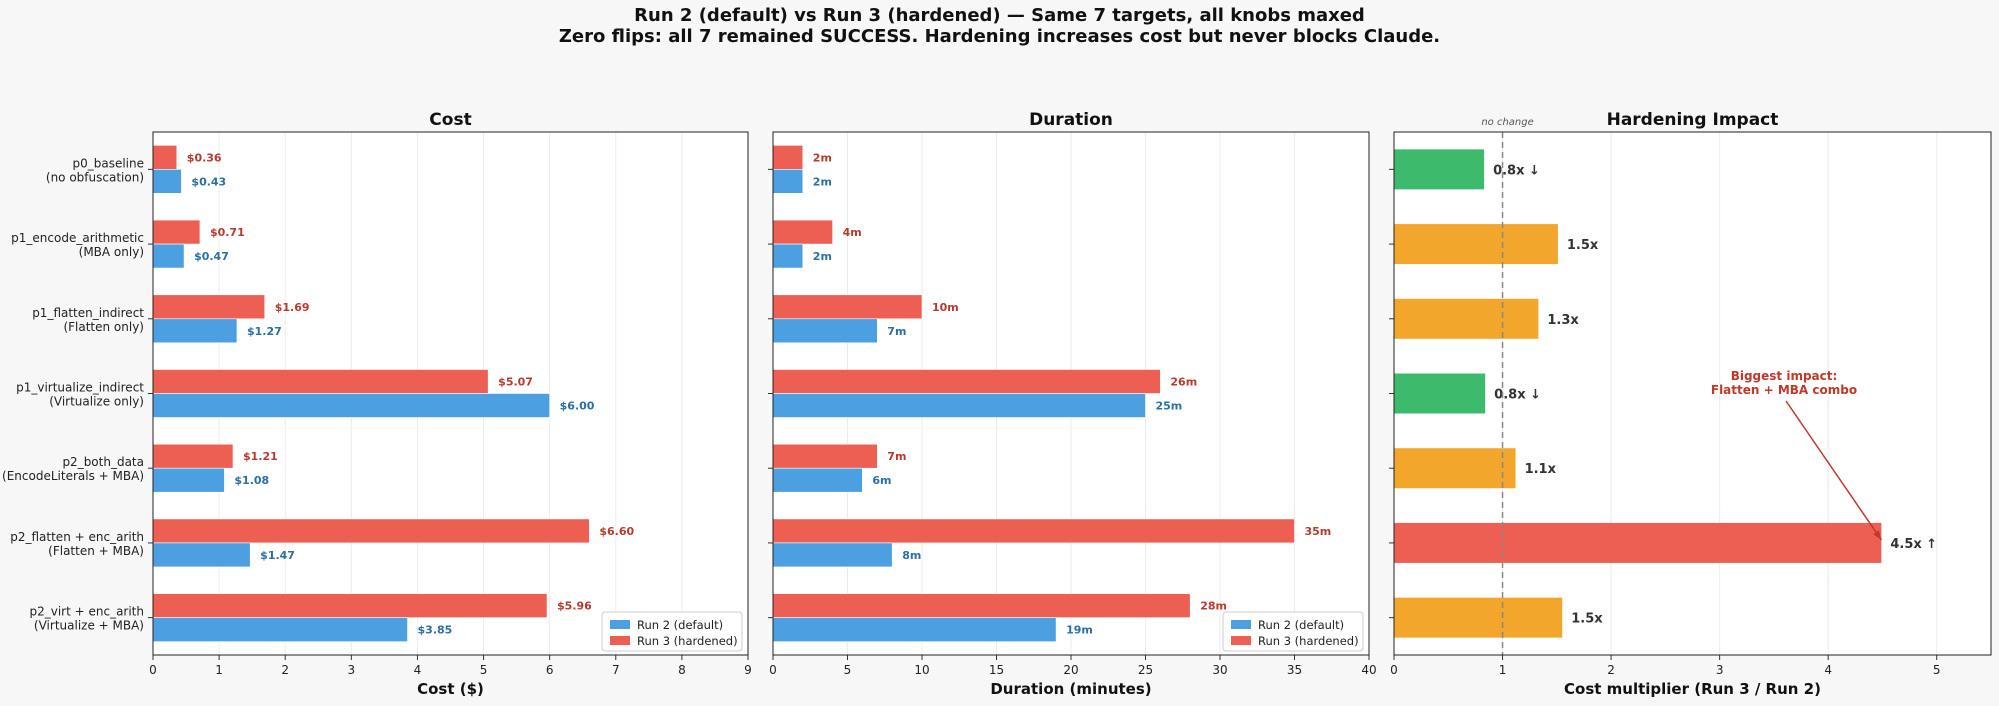 This screenshot has width=1999, height=706. Describe the element at coordinates (1833, 470) in the screenshot. I see `annotation-arrow` at that location.